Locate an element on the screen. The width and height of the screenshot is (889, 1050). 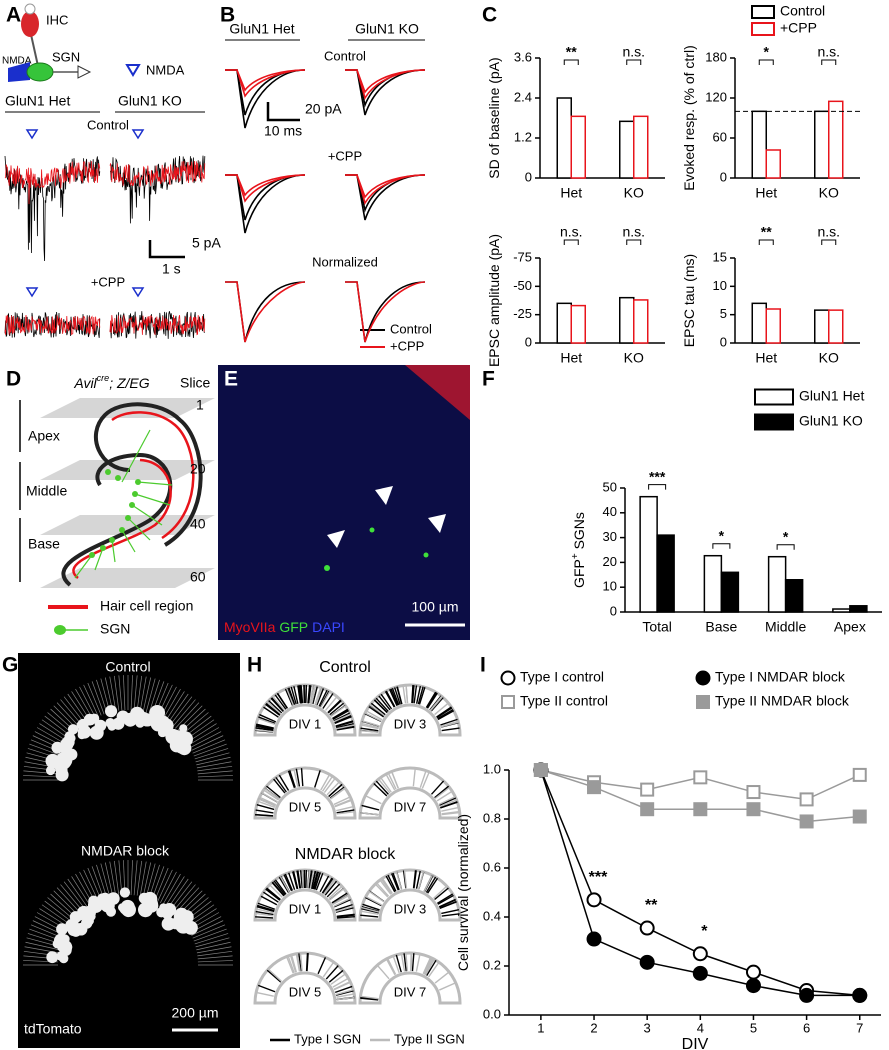
scale-label: 20 pA is located at coordinates (323, 109).